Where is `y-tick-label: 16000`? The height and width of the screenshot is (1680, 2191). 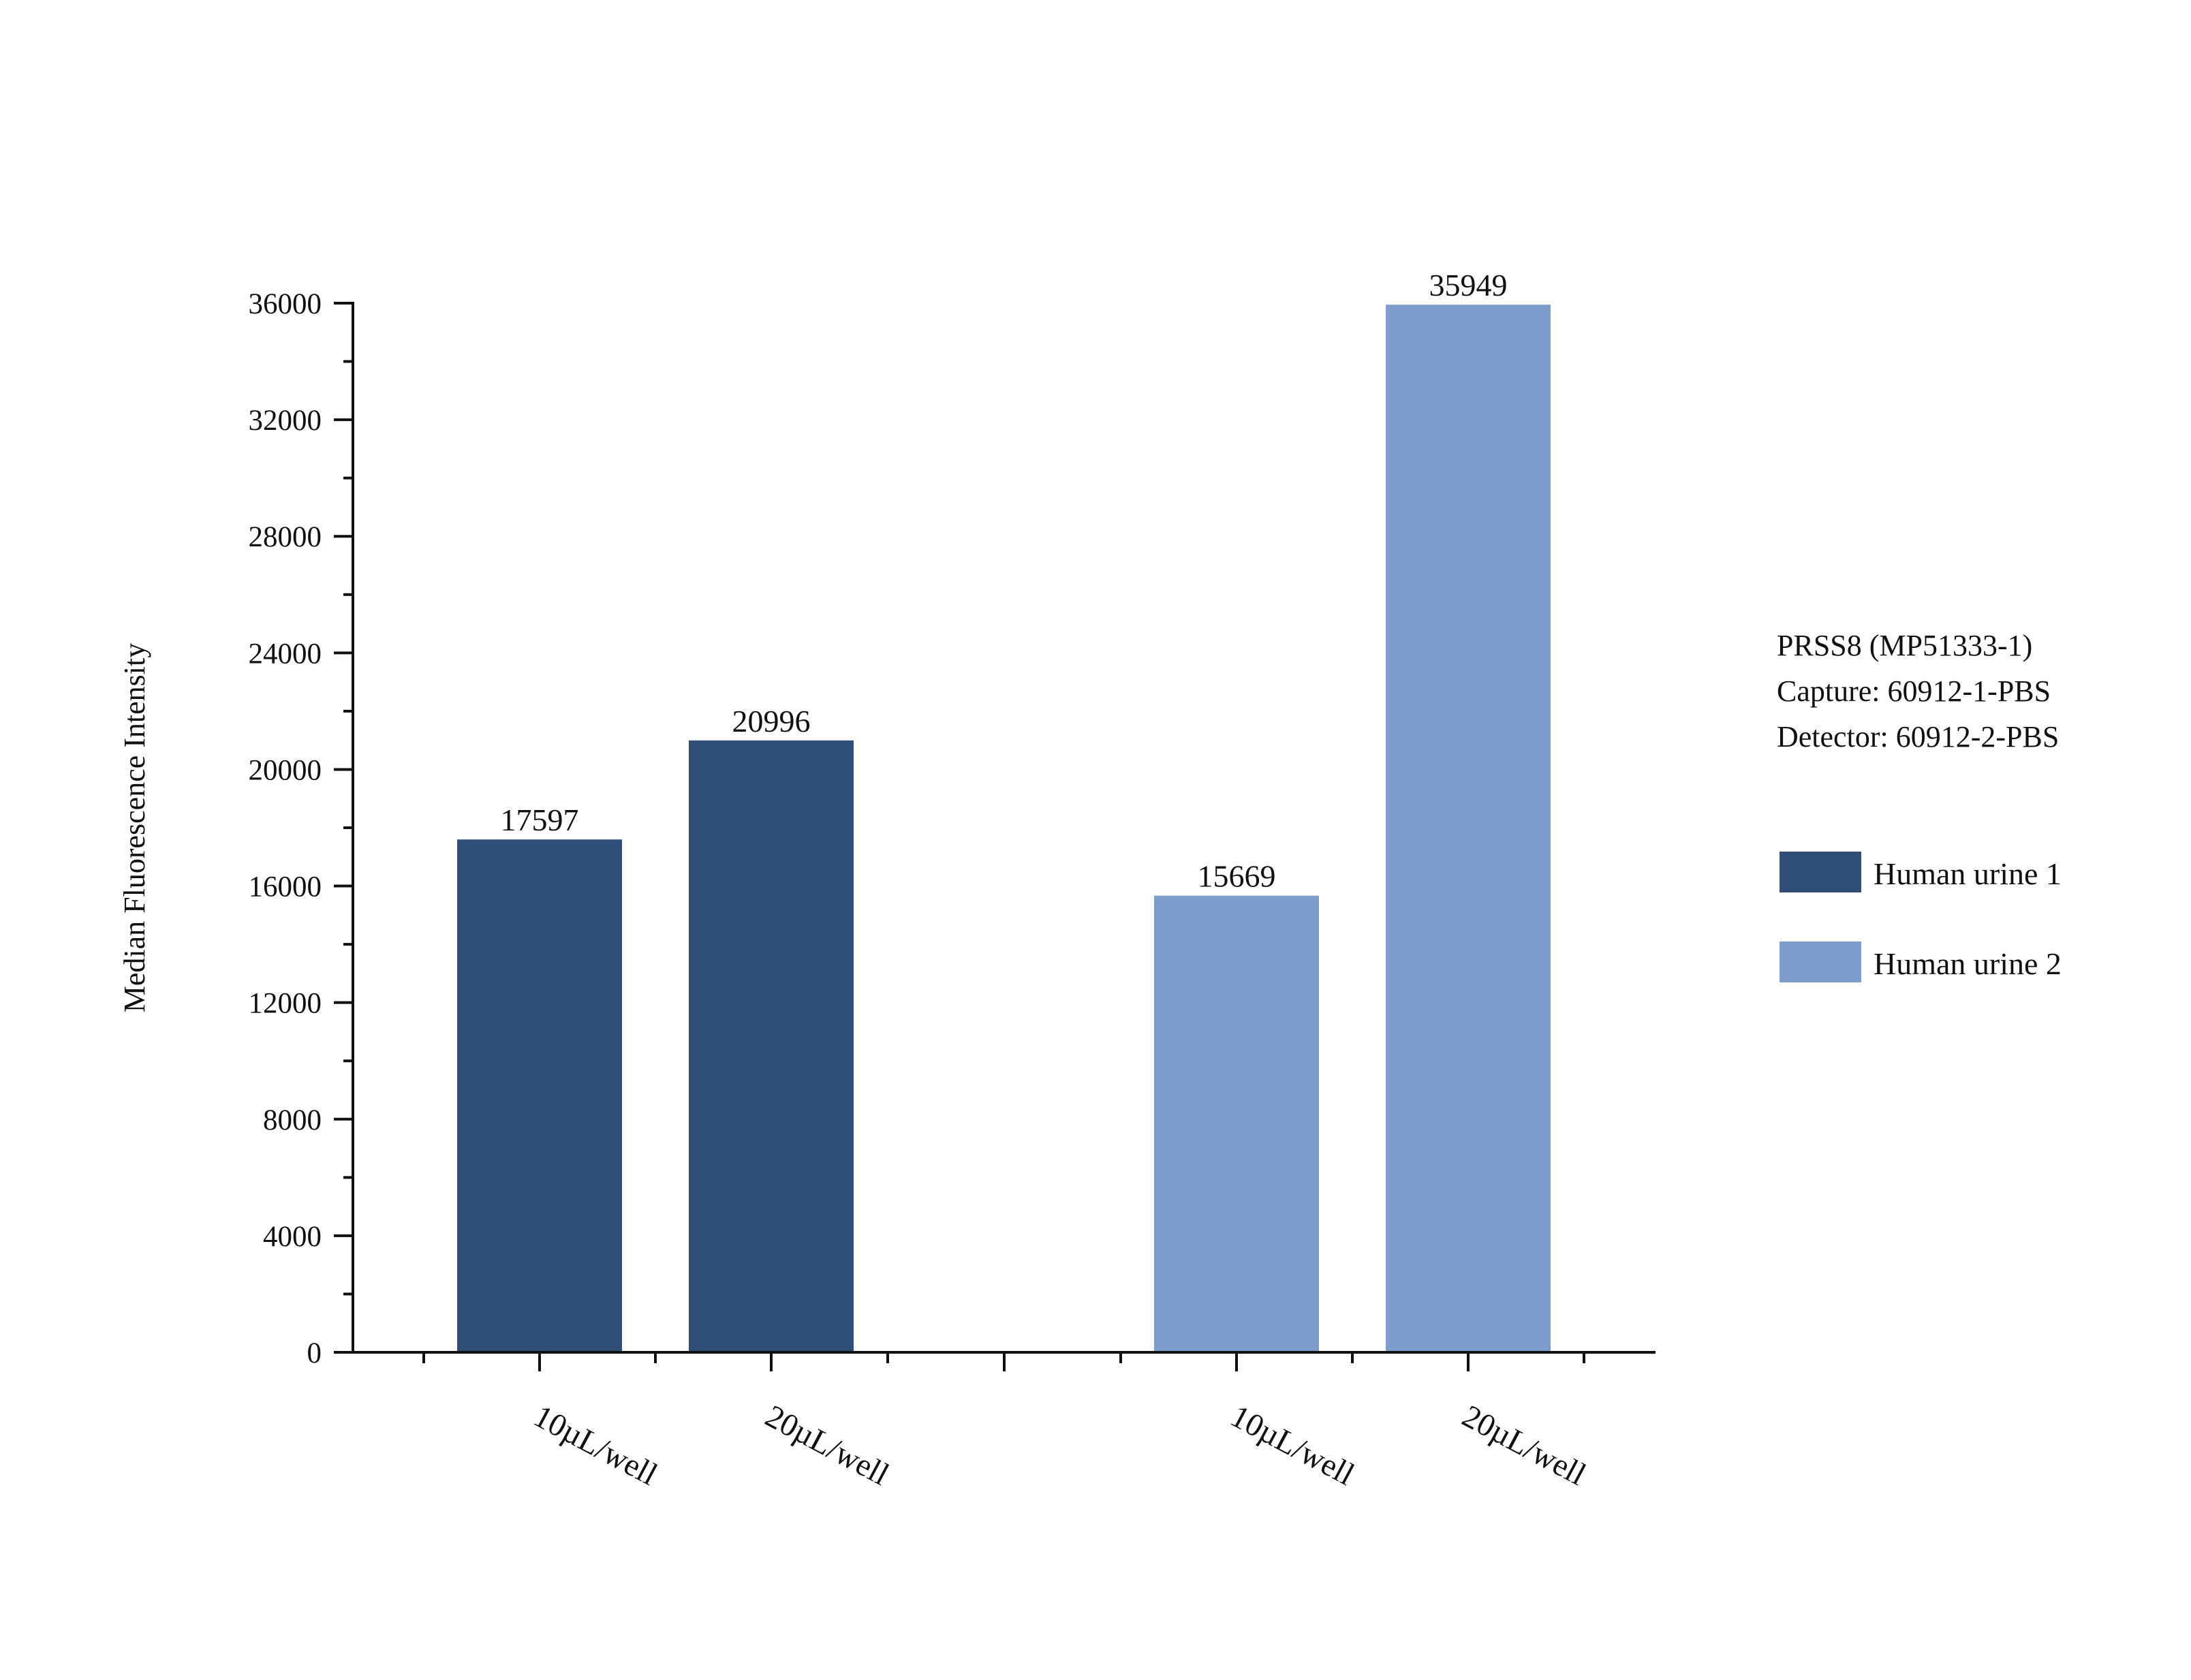 y-tick-label: 16000 is located at coordinates (285, 887).